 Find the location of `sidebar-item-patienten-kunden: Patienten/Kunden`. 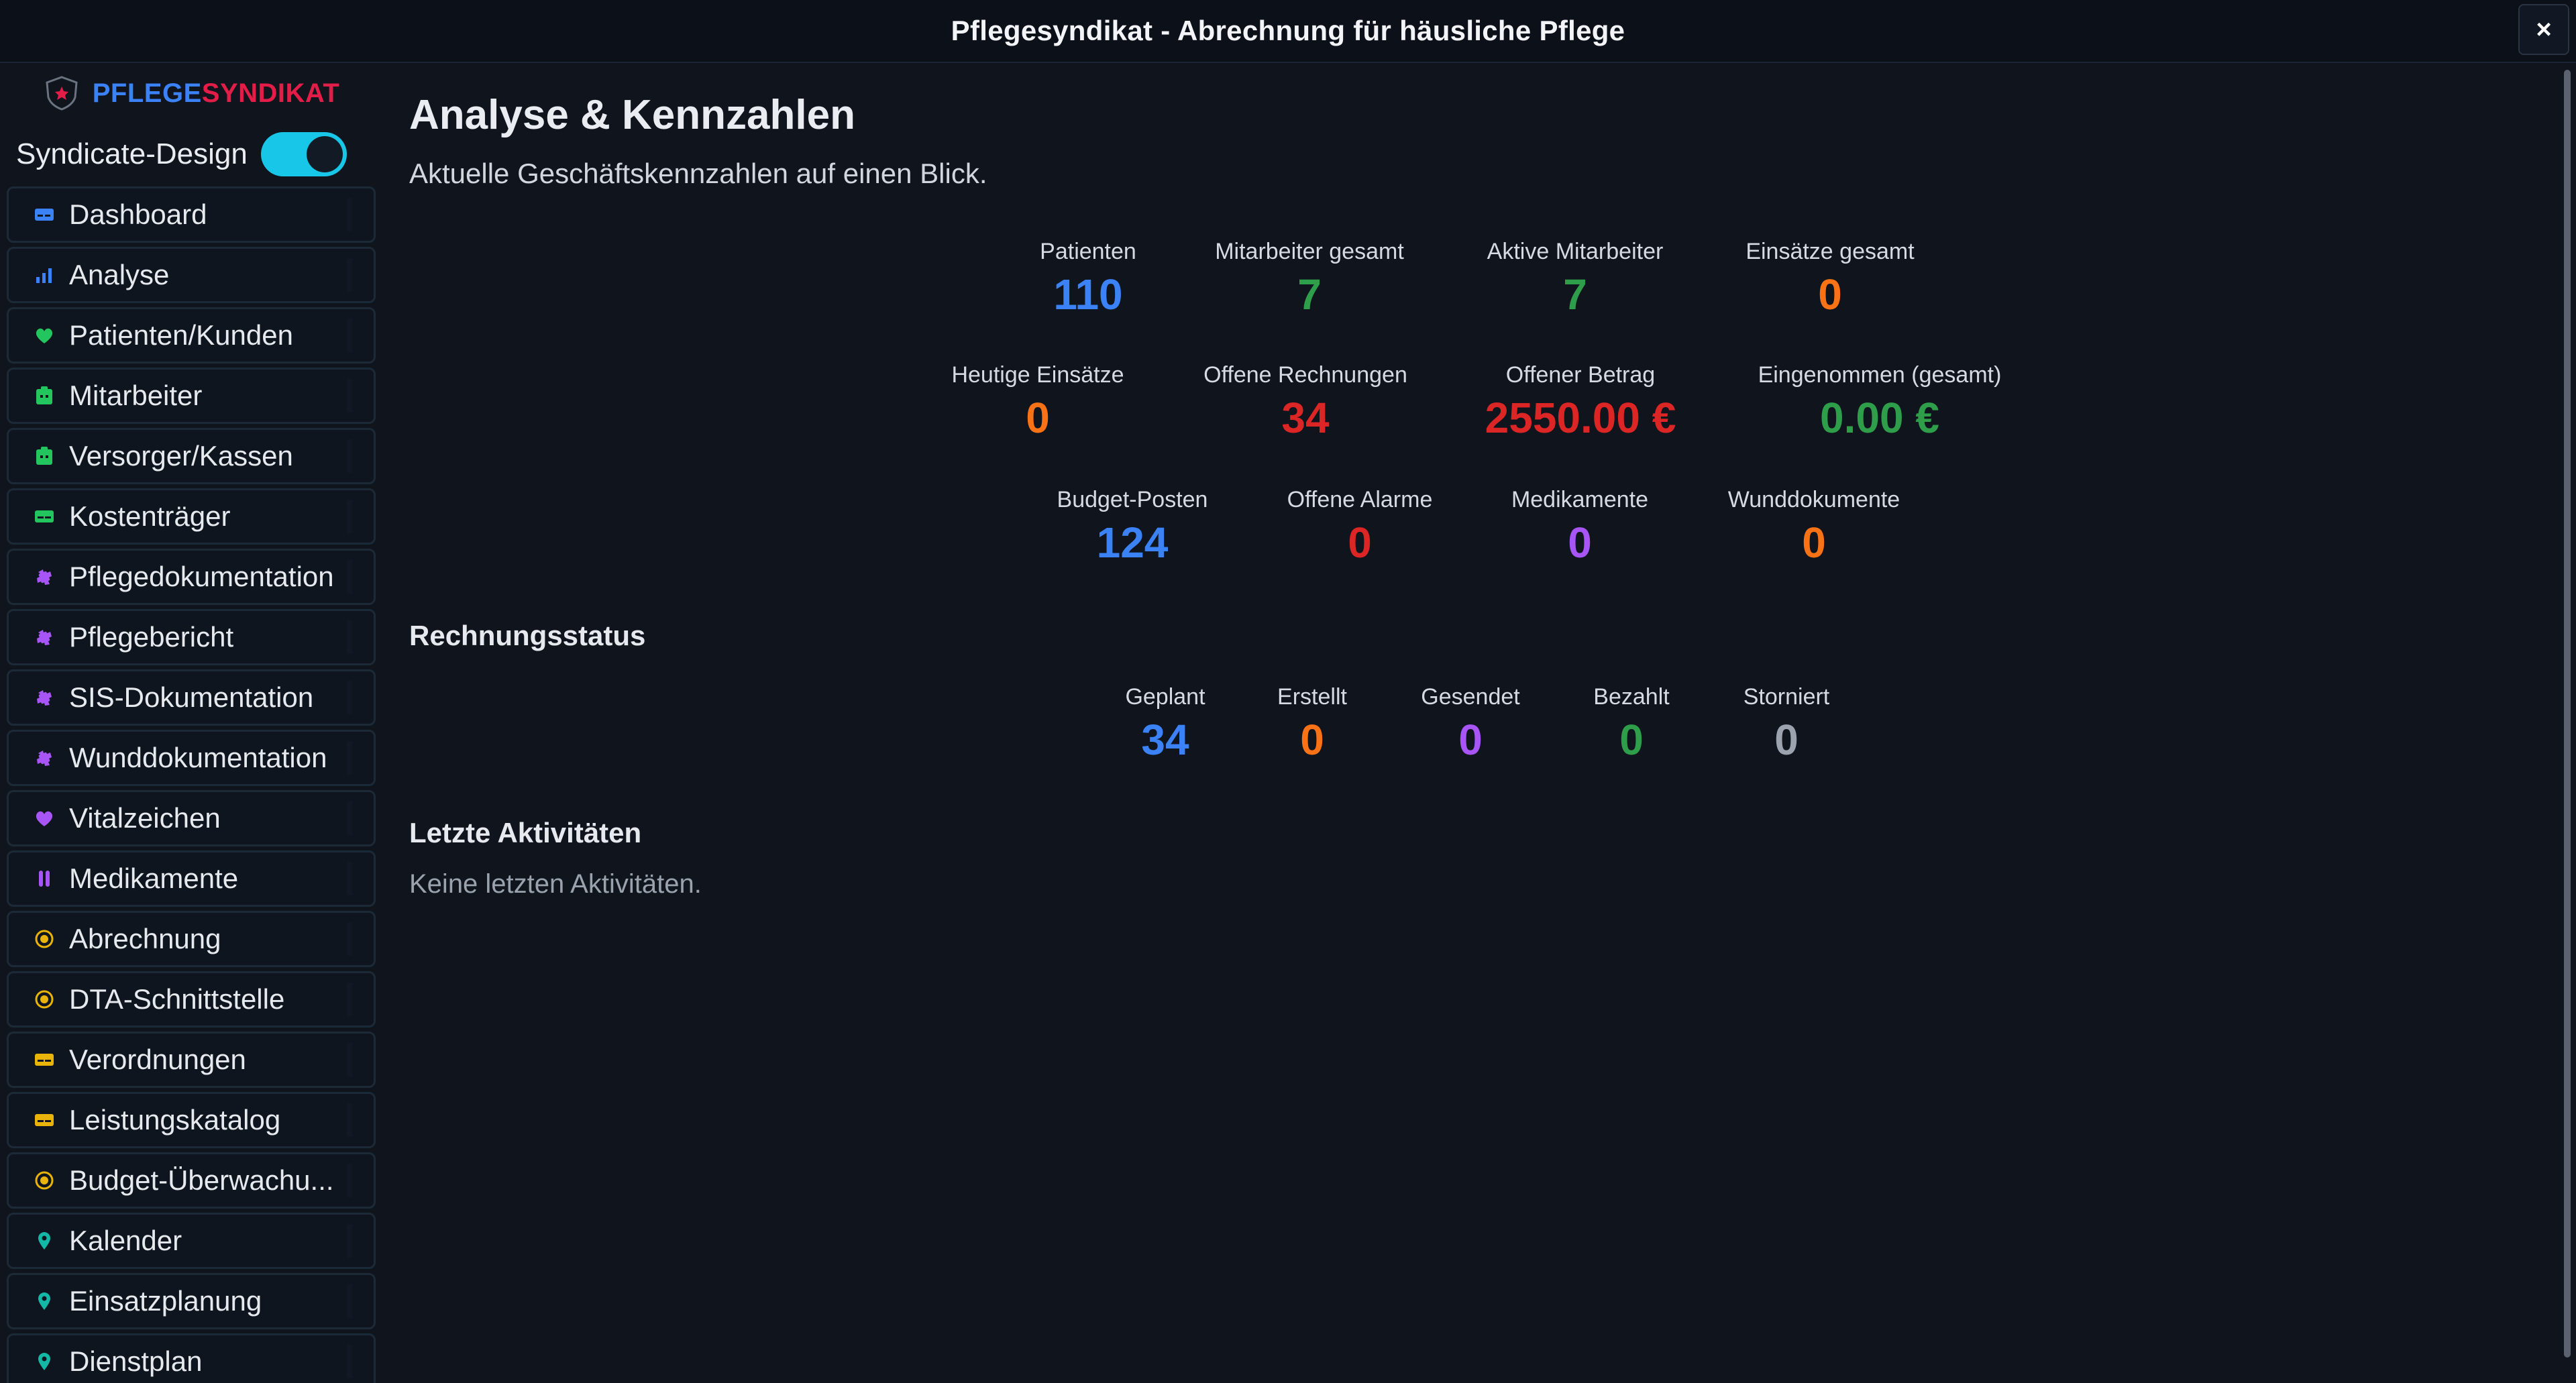

sidebar-item-patienten-kunden: Patienten/Kunden is located at coordinates (191, 335).